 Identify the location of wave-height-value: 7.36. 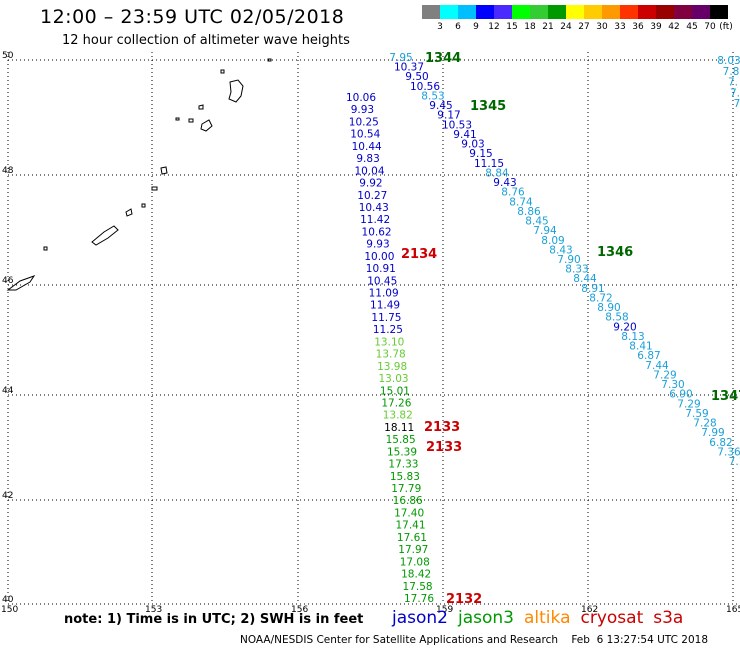
(728, 452).